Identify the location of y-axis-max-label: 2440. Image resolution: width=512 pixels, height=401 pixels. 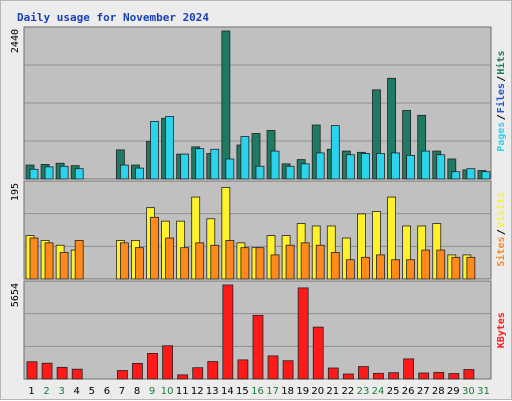
(15, 41).